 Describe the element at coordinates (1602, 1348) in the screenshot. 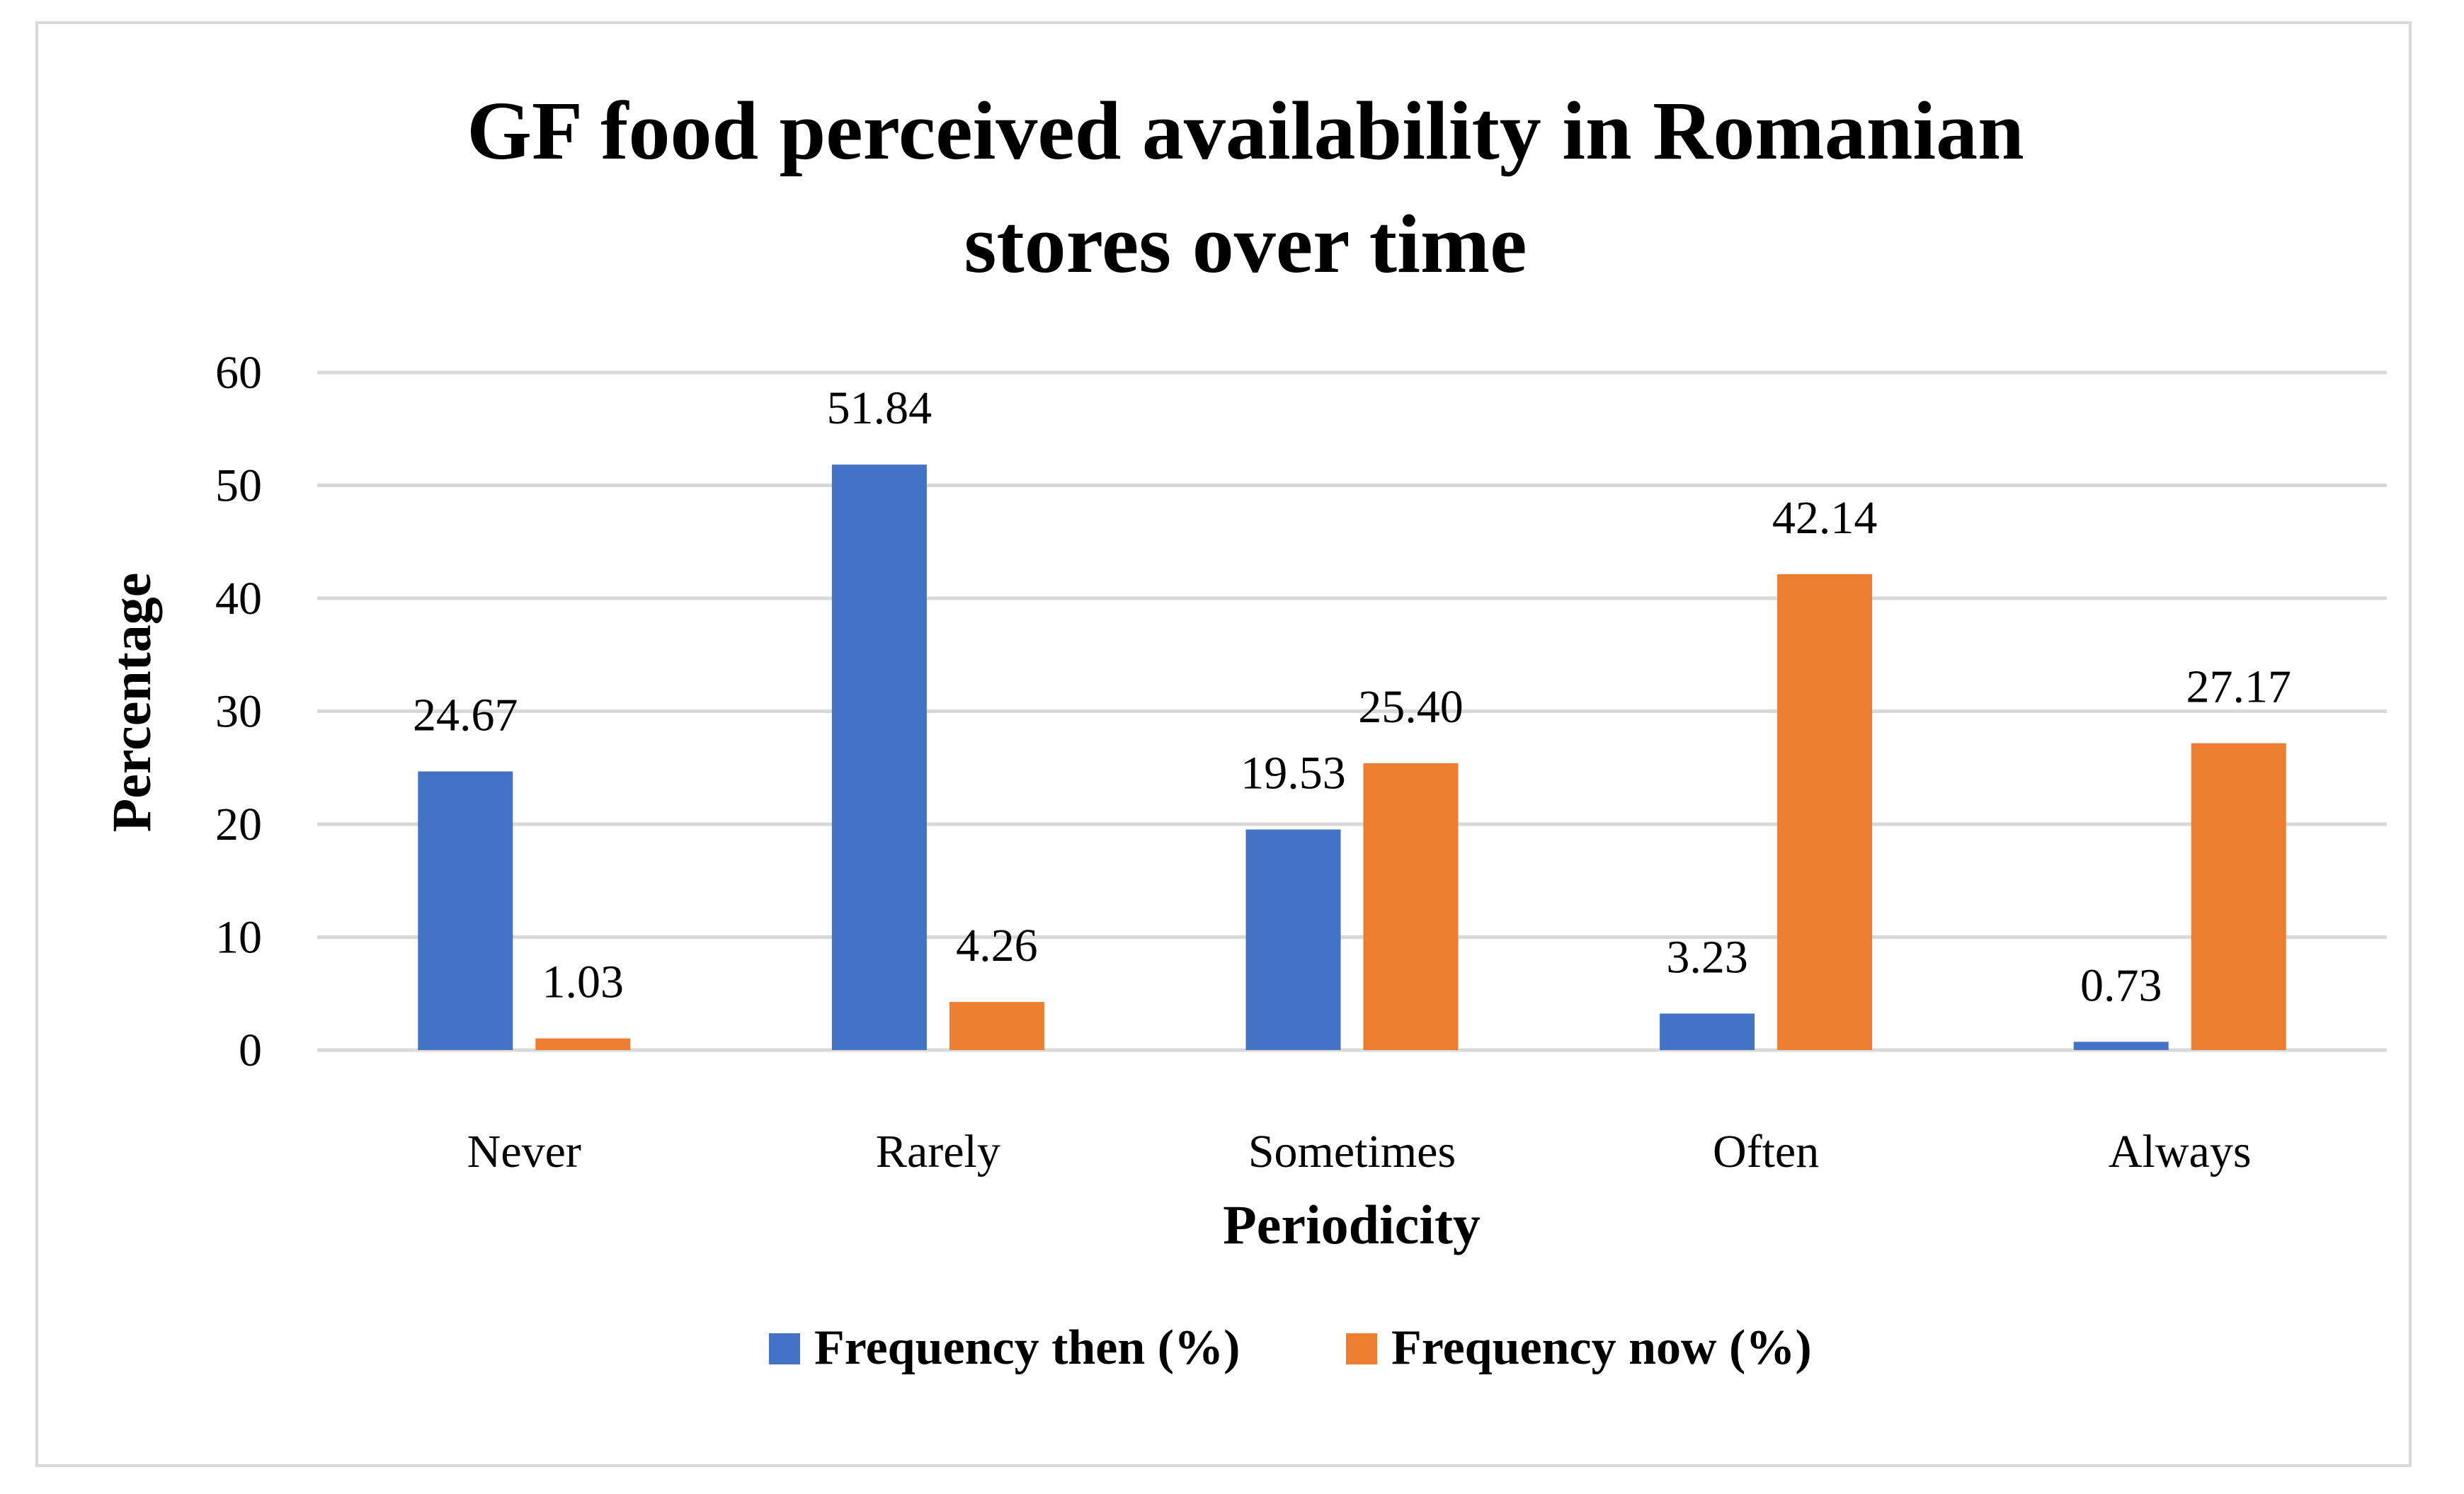

I see `legend-label-now: Frequency now (%)` at that location.